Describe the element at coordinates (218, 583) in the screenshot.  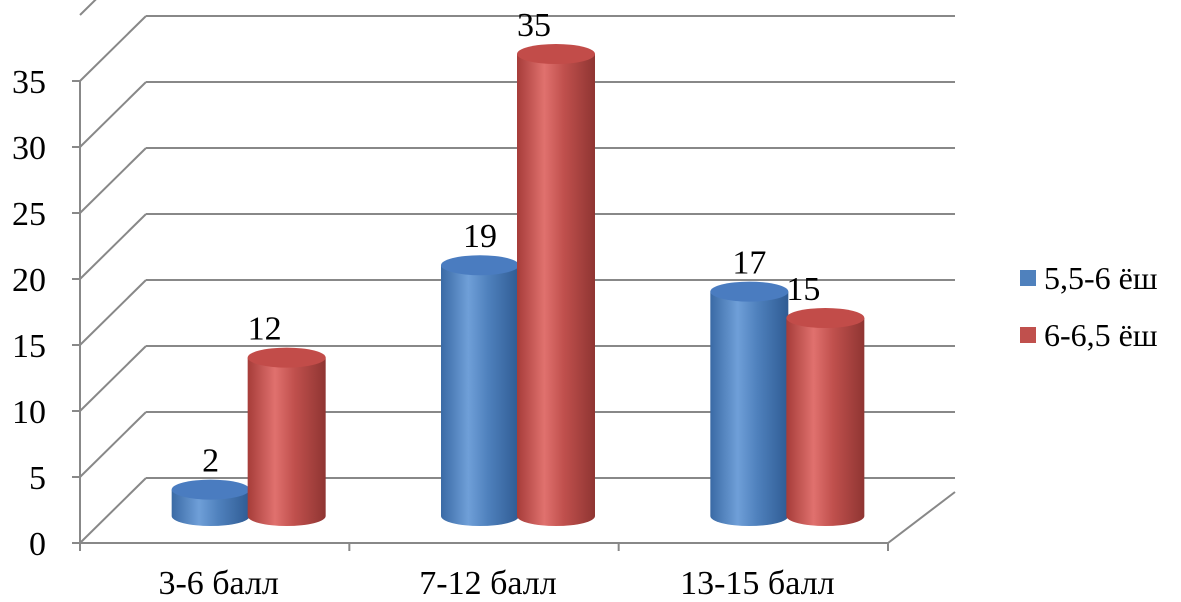
I see `x-tick-label: 3-6 балл` at that location.